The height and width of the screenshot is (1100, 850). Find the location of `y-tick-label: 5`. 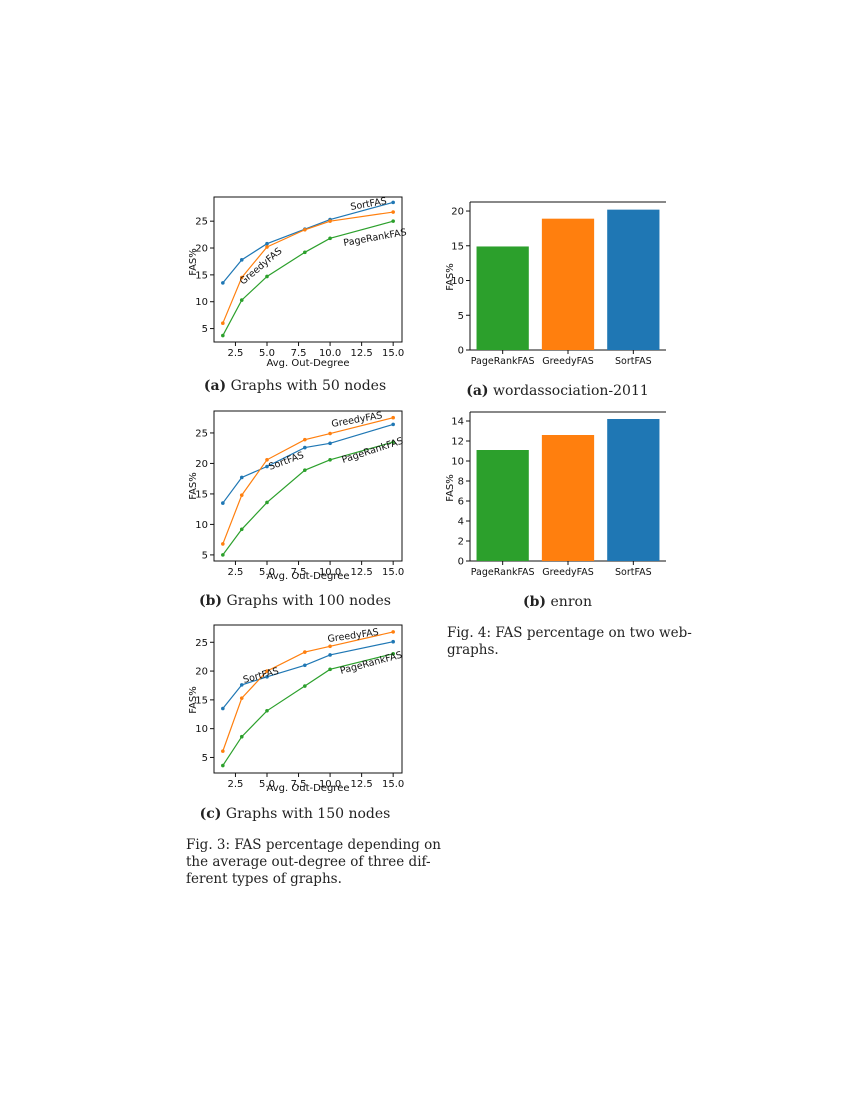

y-tick-label: 5 is located at coordinates (205, 758).